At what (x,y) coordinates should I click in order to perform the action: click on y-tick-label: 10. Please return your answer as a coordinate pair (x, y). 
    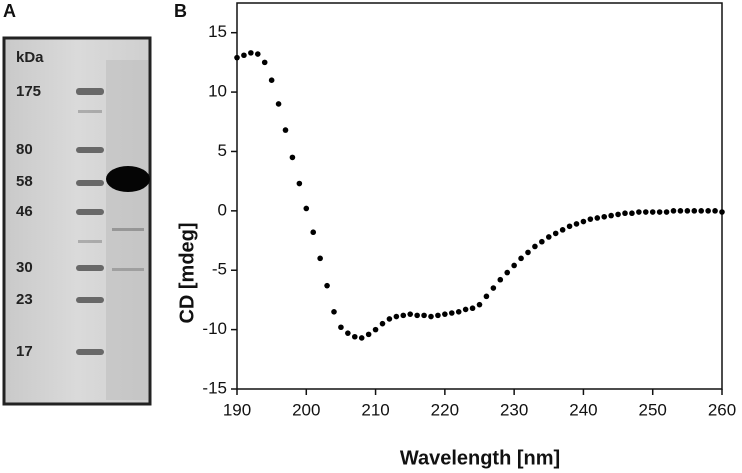
    Looking at the image, I should click on (217, 91).